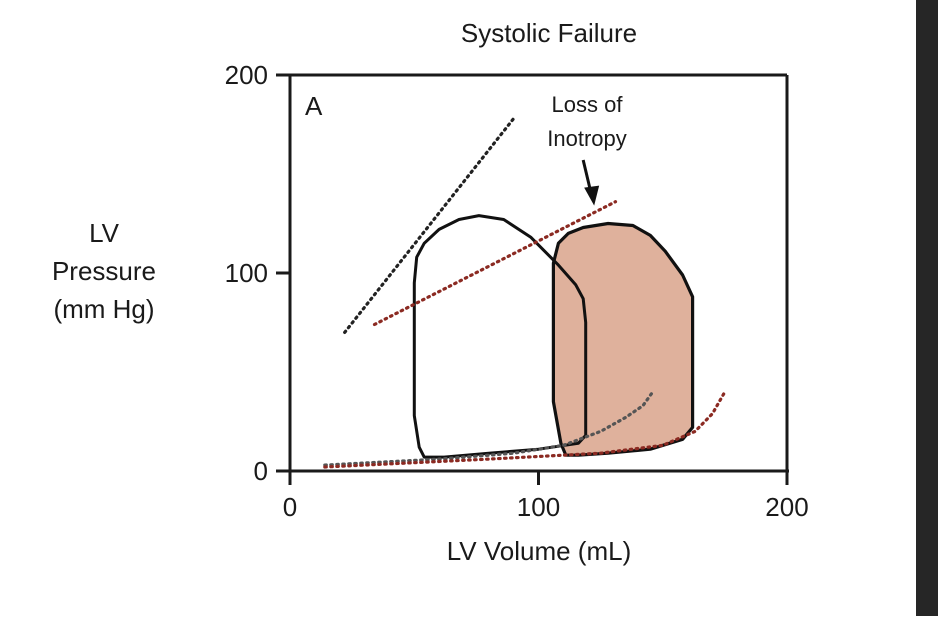 The height and width of the screenshot is (621, 938). I want to click on y-axis-label-line: Pressure, so click(104, 271).